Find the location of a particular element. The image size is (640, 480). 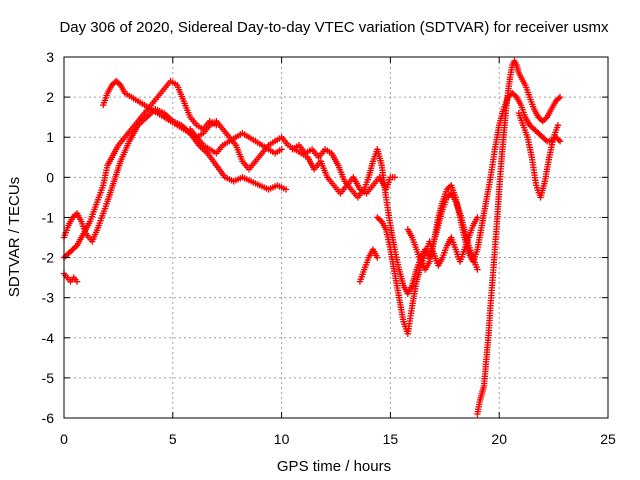

y-tick-labels: 3 2 1 0 -1 -2 -3 -4 -5 -6 is located at coordinates (48, 237).